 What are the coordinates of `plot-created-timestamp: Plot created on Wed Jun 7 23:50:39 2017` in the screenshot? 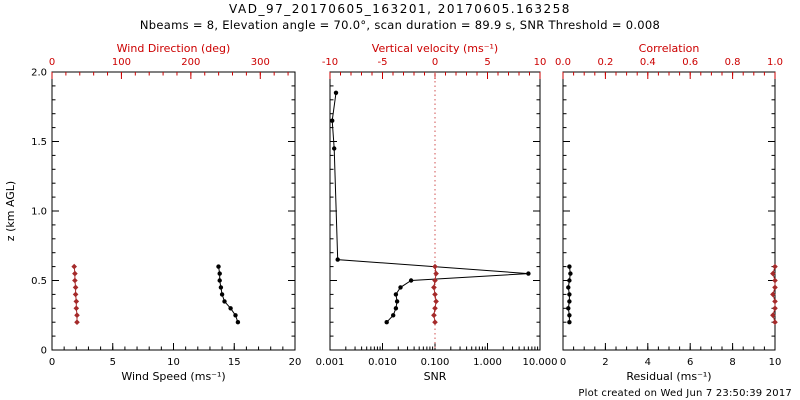 It's located at (685, 393).